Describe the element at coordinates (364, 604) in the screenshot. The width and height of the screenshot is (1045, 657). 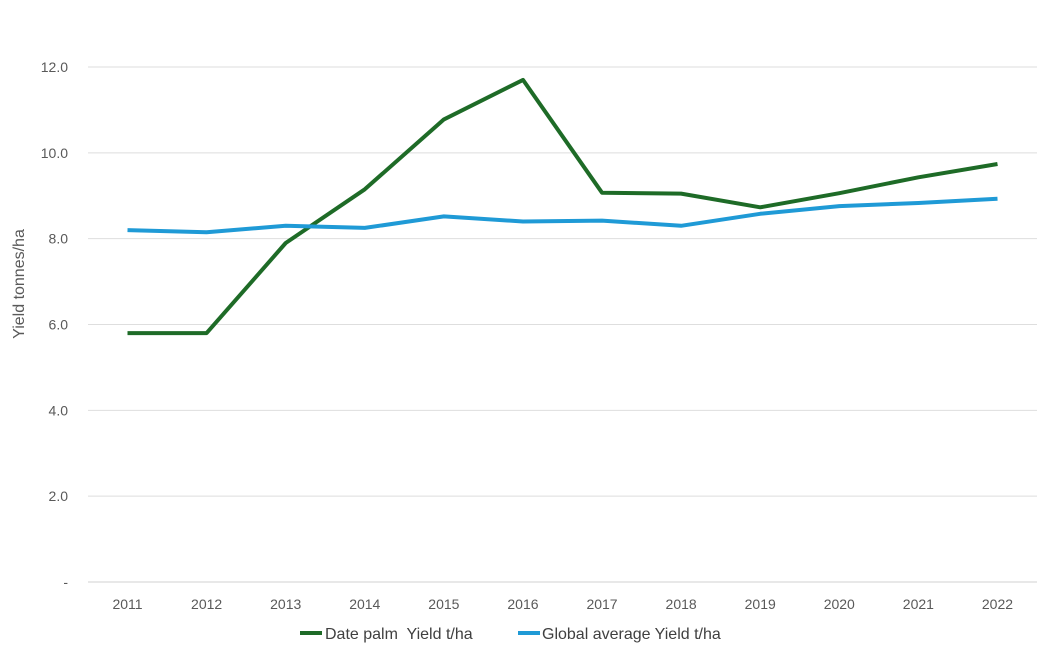
I see `x-tick-label: 2014` at that location.